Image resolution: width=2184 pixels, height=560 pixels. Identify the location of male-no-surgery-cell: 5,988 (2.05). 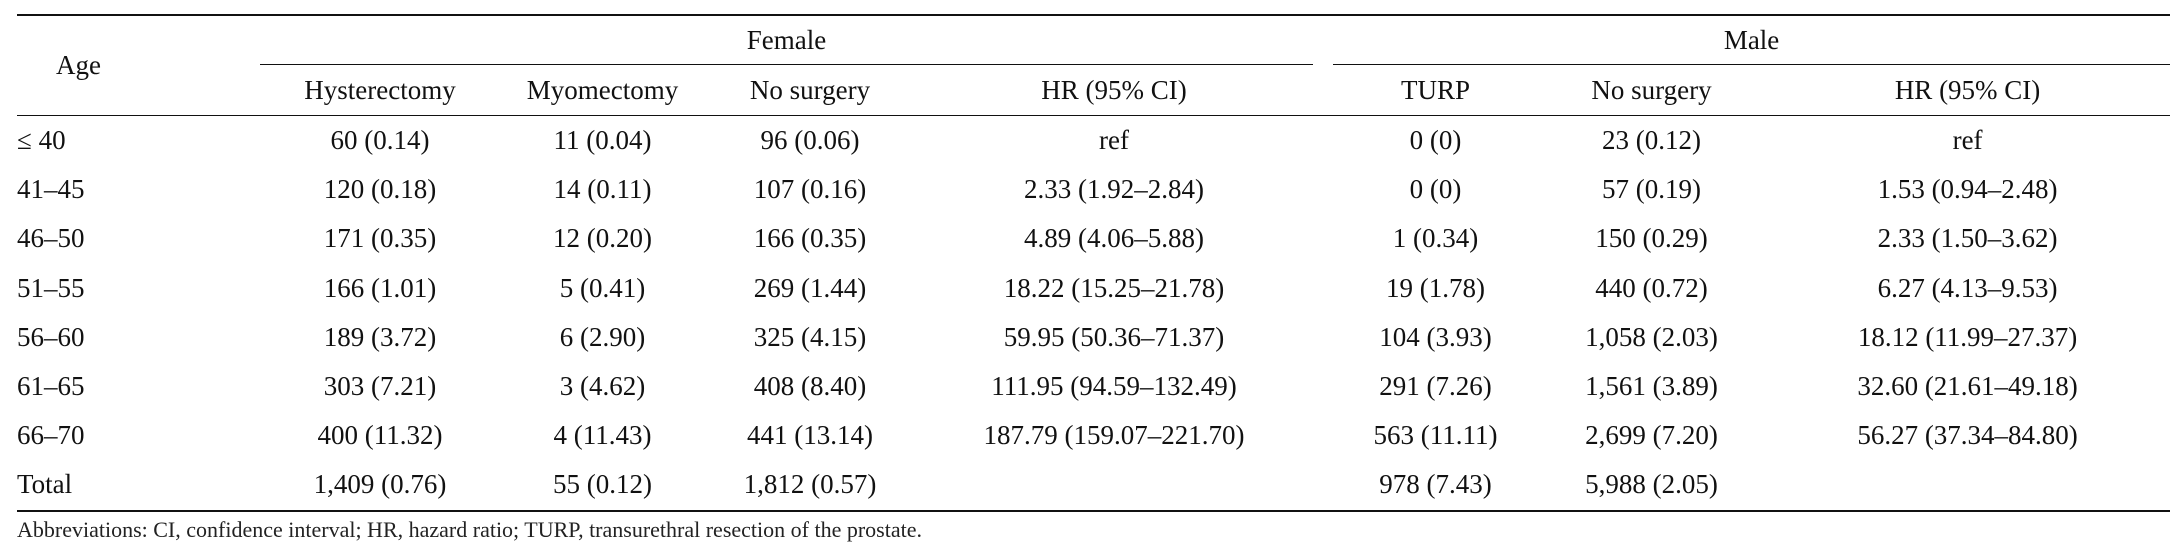
(1651, 484).